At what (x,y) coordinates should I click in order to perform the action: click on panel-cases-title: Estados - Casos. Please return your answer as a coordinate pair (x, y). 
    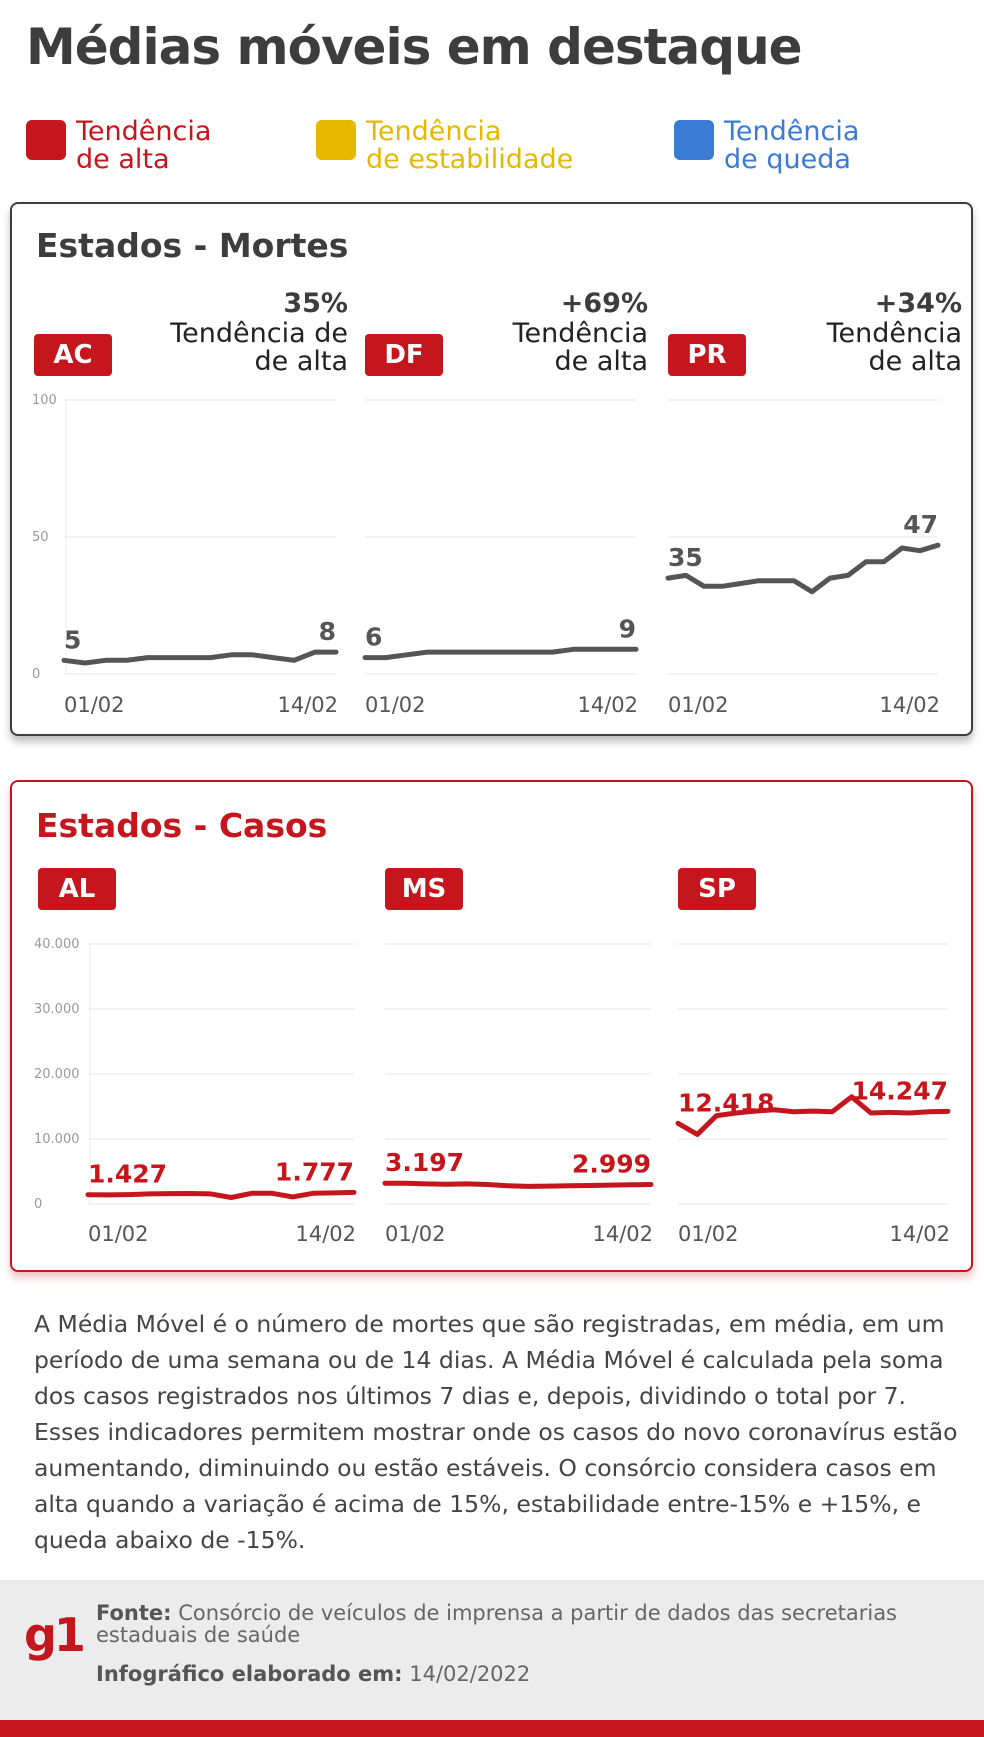
    Looking at the image, I should click on (182, 825).